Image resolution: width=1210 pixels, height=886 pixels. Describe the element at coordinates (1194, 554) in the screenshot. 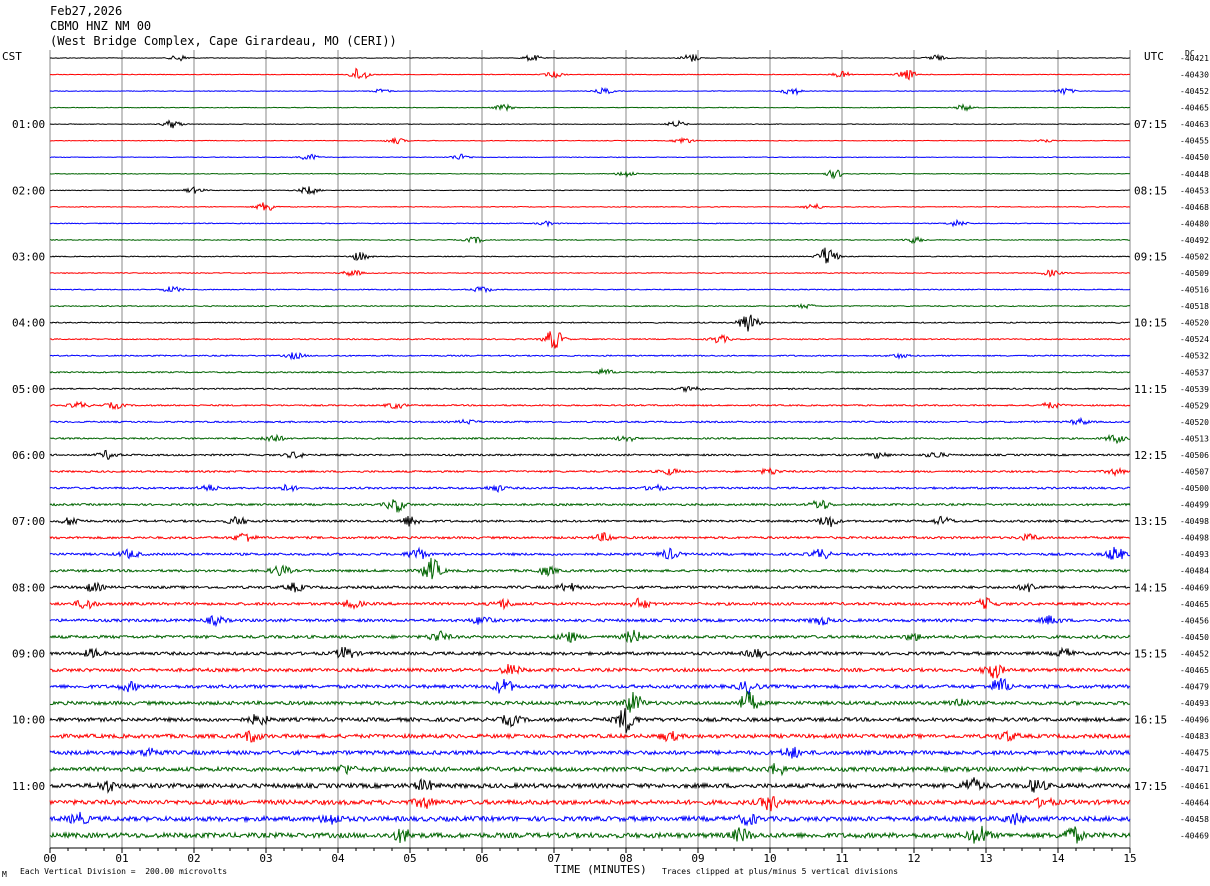

I see `dc-offset-label: -40493` at that location.